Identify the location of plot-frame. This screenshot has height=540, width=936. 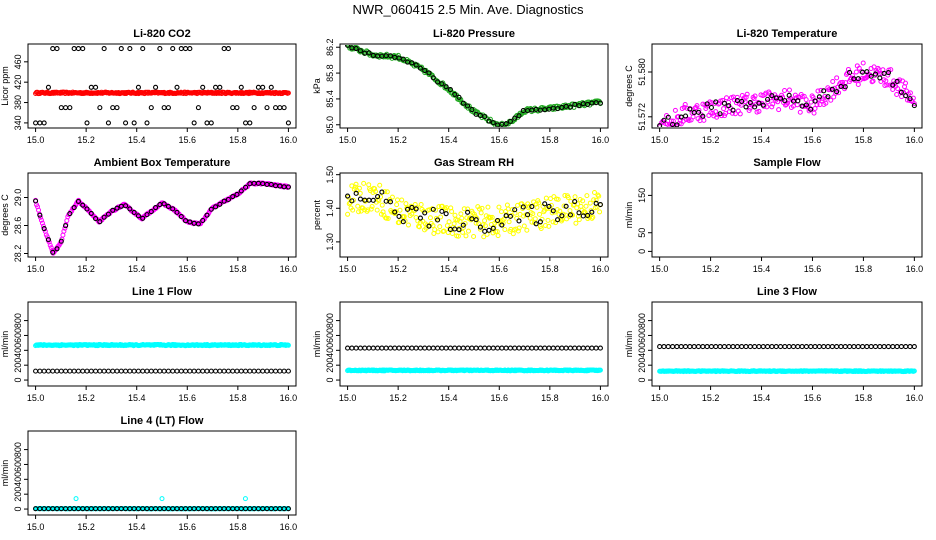
(474, 344).